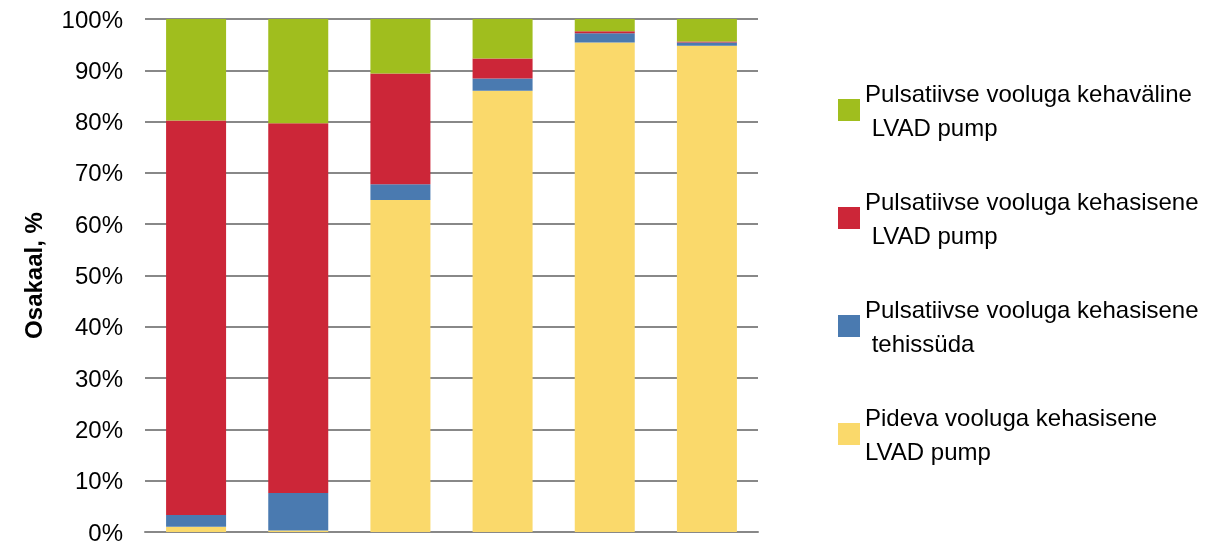 Image resolution: width=1220 pixels, height=544 pixels. What do you see at coordinates (98, 481) in the screenshot?
I see `y-tick-label: 10%` at bounding box center [98, 481].